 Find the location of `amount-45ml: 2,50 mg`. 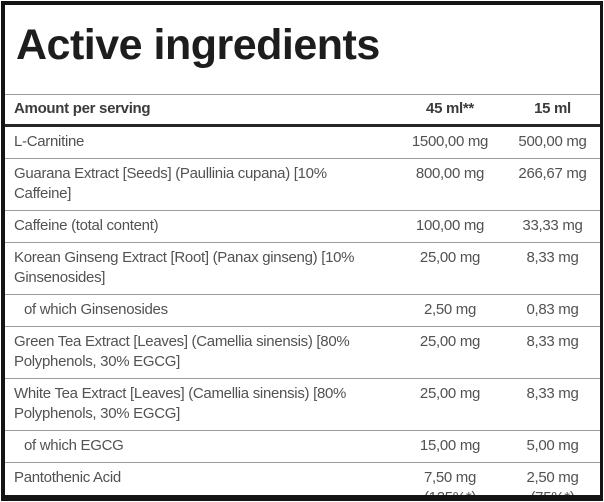

amount-45ml: 2,50 mg is located at coordinates (450, 310).